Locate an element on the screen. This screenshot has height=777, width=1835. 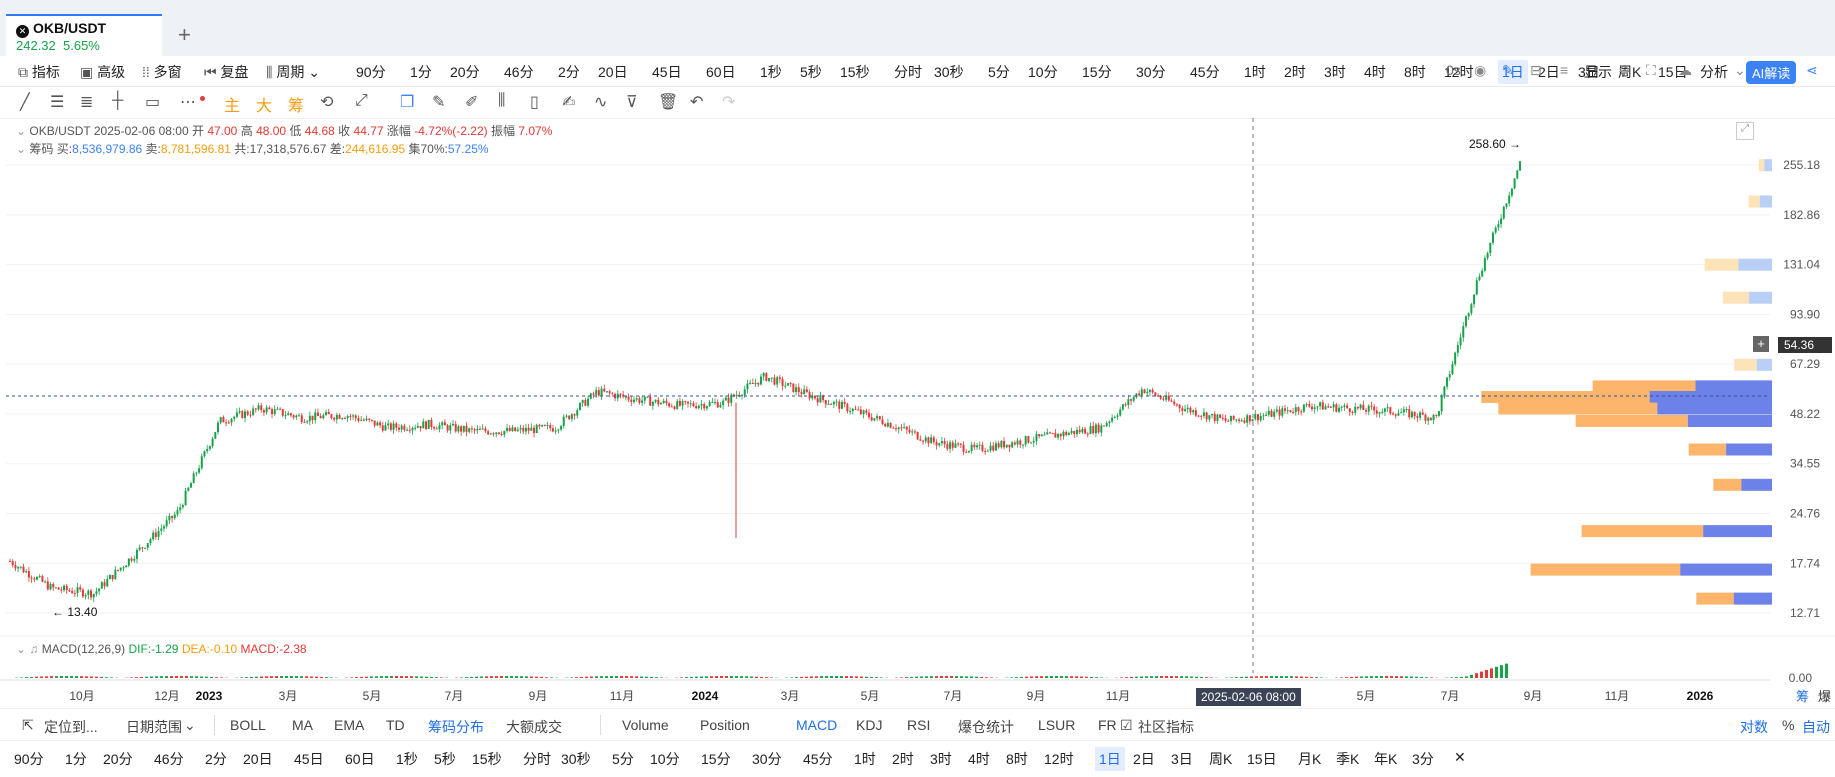
bottom-period-1: 1分 is located at coordinates (76, 759).